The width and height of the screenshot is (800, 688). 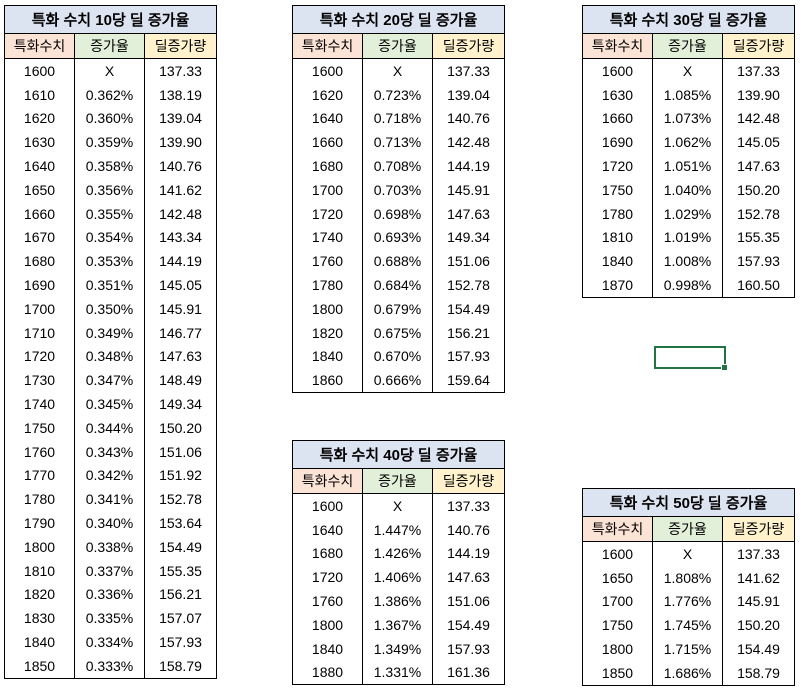 I want to click on cell-rate: 1.686%, so click(x=687, y=673).